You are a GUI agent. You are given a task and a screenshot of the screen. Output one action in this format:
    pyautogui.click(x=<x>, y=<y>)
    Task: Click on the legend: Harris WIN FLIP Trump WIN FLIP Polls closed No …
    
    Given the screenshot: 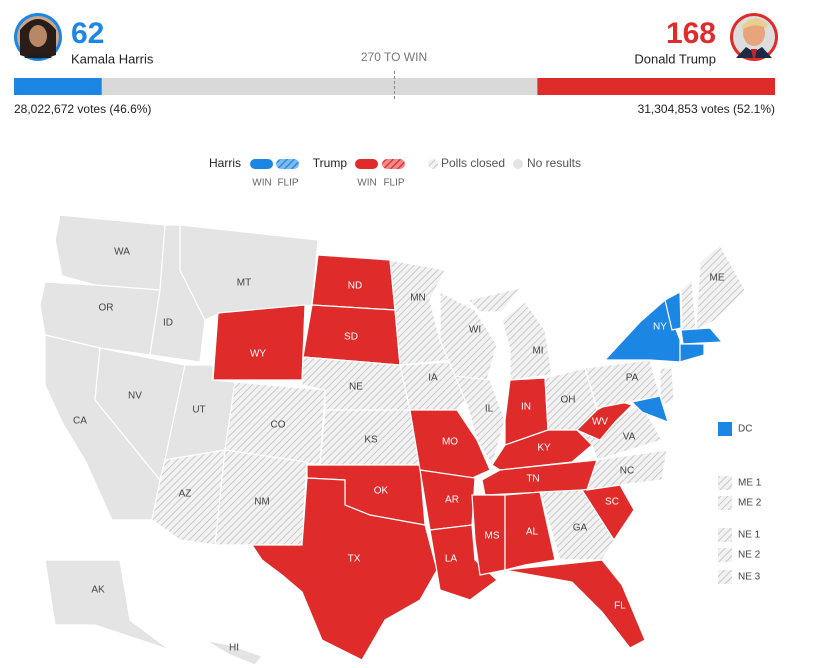 What is the action you would take?
    pyautogui.click(x=395, y=172)
    